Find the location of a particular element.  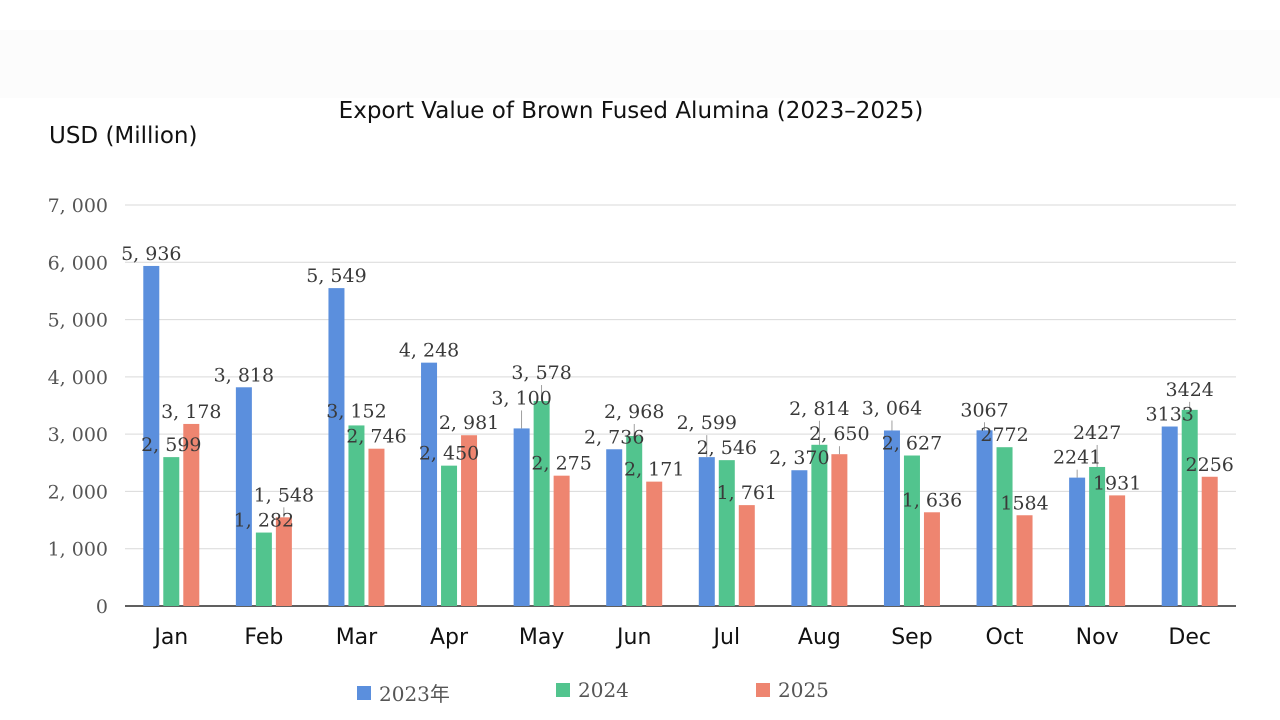

data-label: 2256 is located at coordinates (1210, 465).